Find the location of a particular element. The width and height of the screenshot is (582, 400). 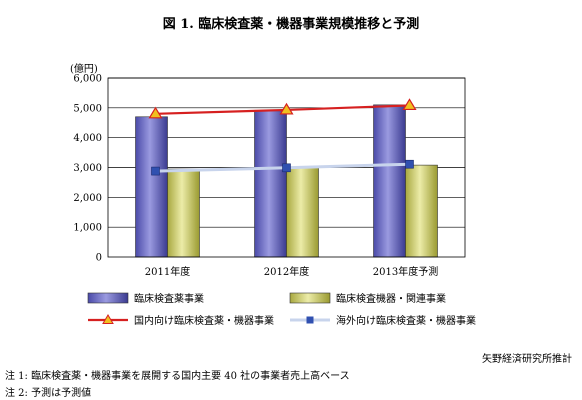

chart-title: 図 1. 臨床検査薬・機器事業規模推移と予測 is located at coordinates (291, 24).